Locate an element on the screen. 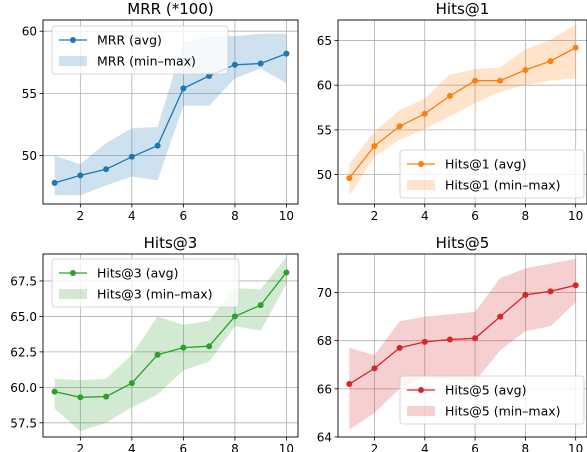  legend: MRR (avg) MRR (min–max) is located at coordinates (140, 50).